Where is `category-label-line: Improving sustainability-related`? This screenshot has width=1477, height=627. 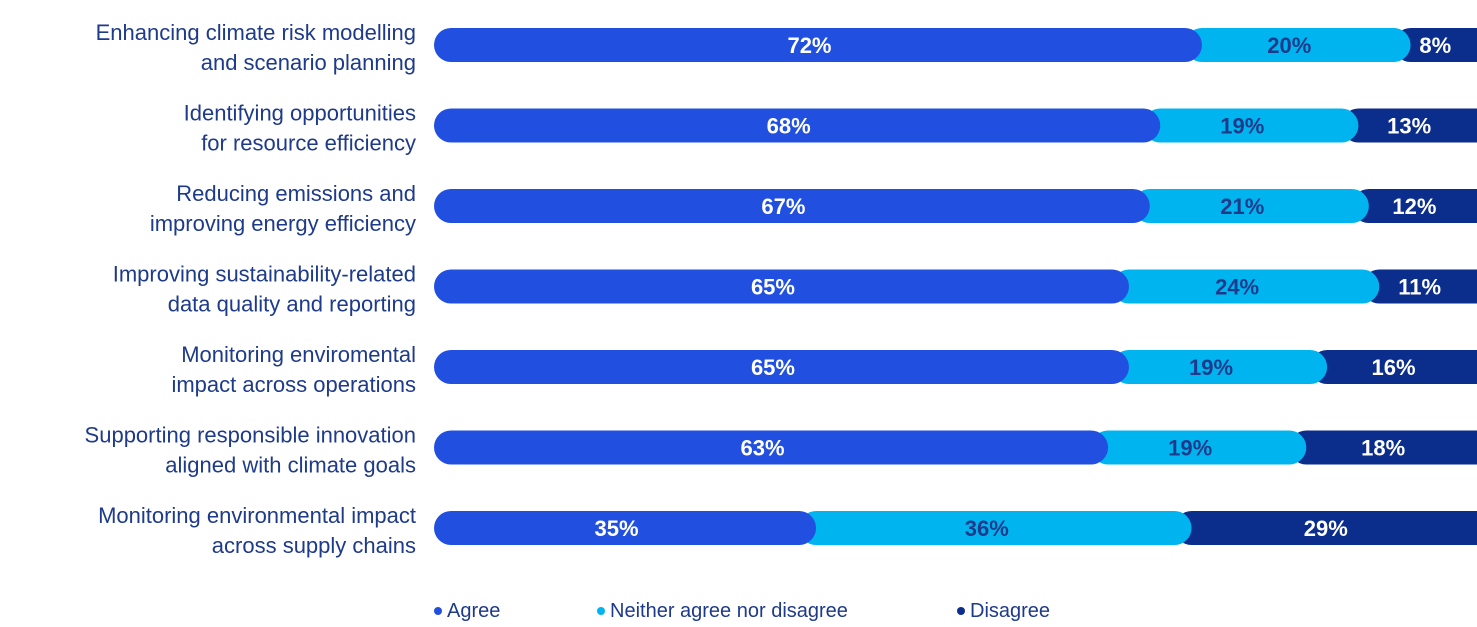 category-label-line: Improving sustainability-related is located at coordinates (264, 274).